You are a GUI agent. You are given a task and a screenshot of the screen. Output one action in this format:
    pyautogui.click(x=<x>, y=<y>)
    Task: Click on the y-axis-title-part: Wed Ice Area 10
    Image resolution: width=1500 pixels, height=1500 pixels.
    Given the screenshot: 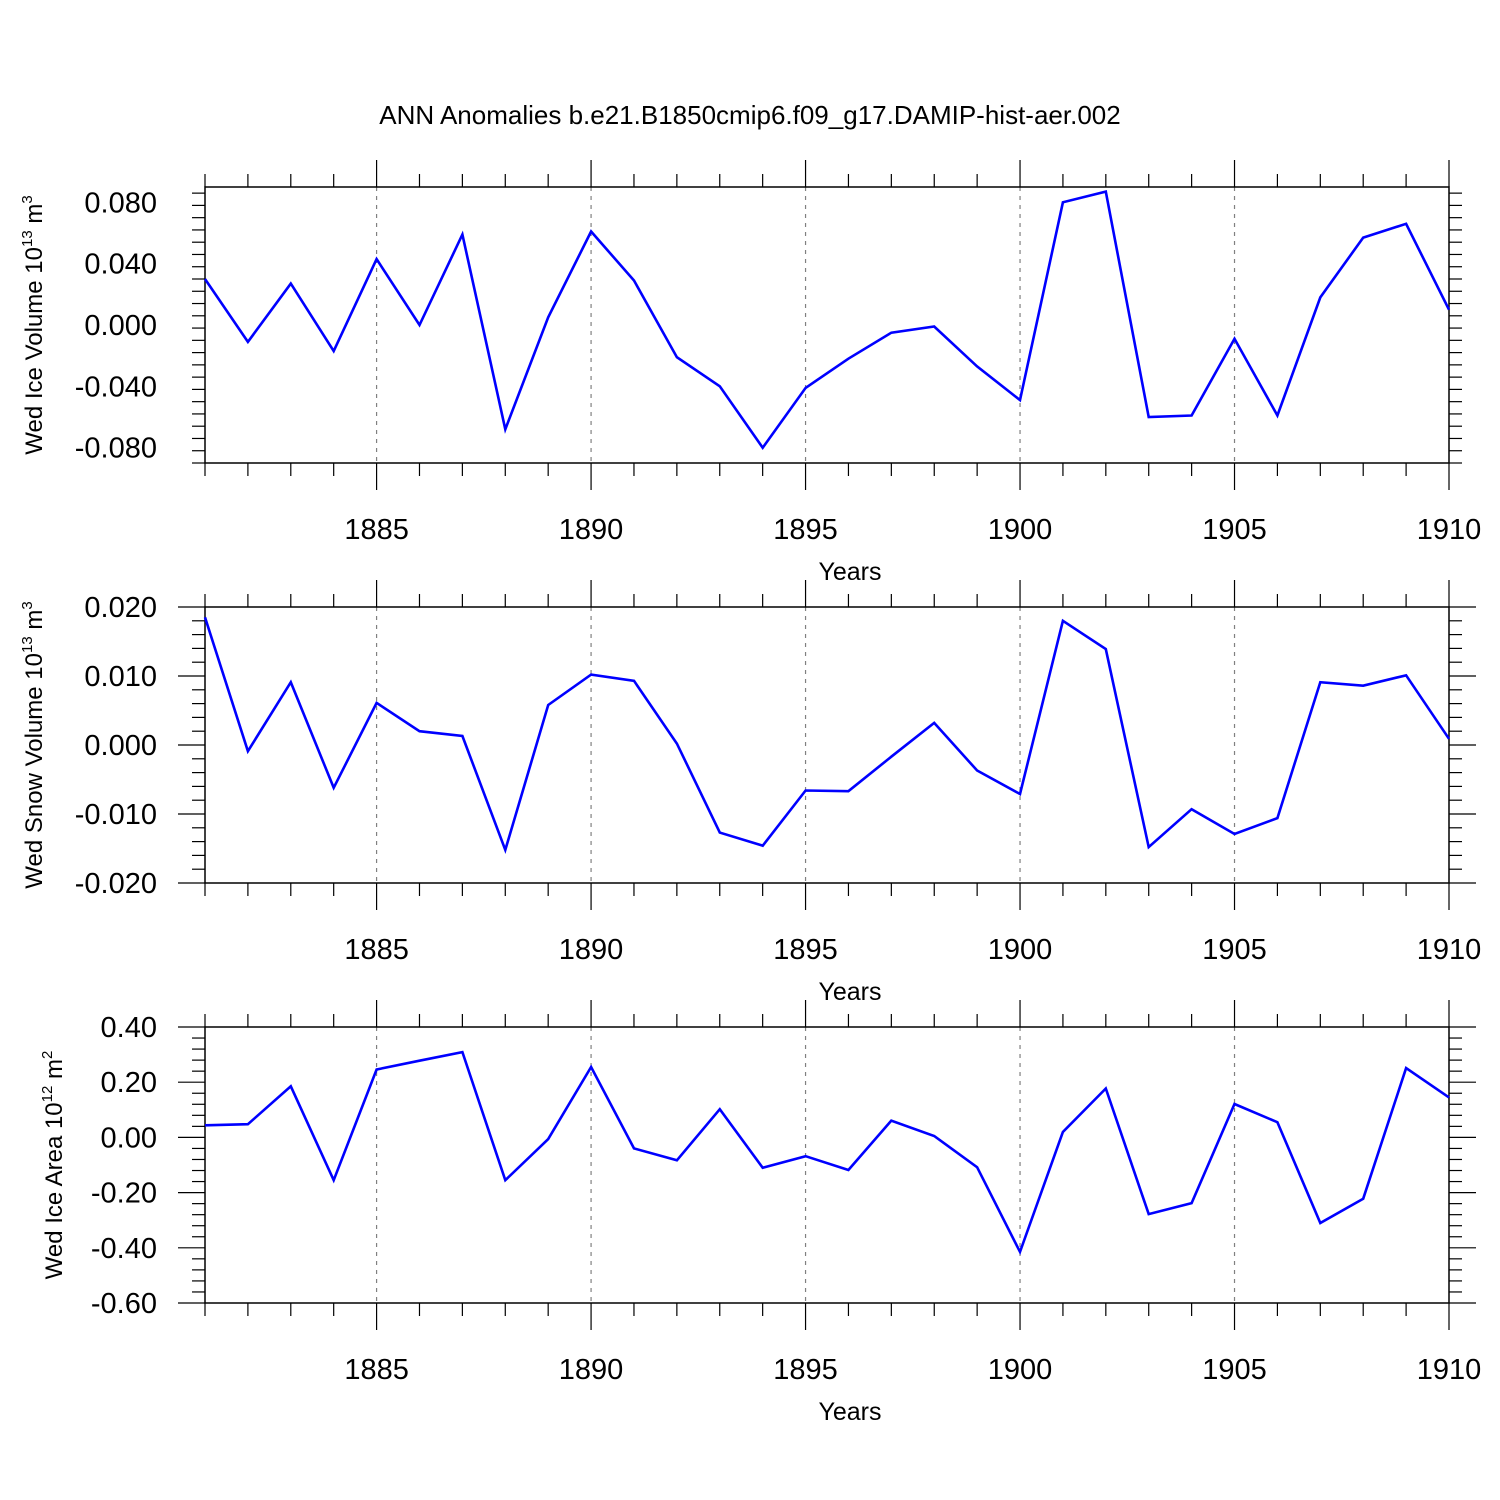 What is the action you would take?
    pyautogui.click(x=54, y=1190)
    